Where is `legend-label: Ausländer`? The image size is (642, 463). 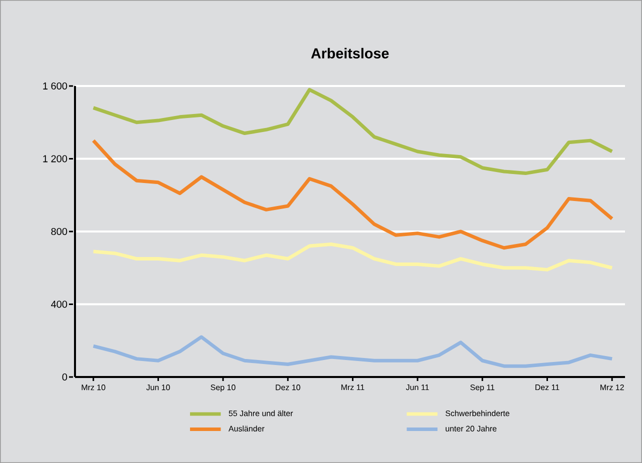 legend-label: Ausländer is located at coordinates (246, 429).